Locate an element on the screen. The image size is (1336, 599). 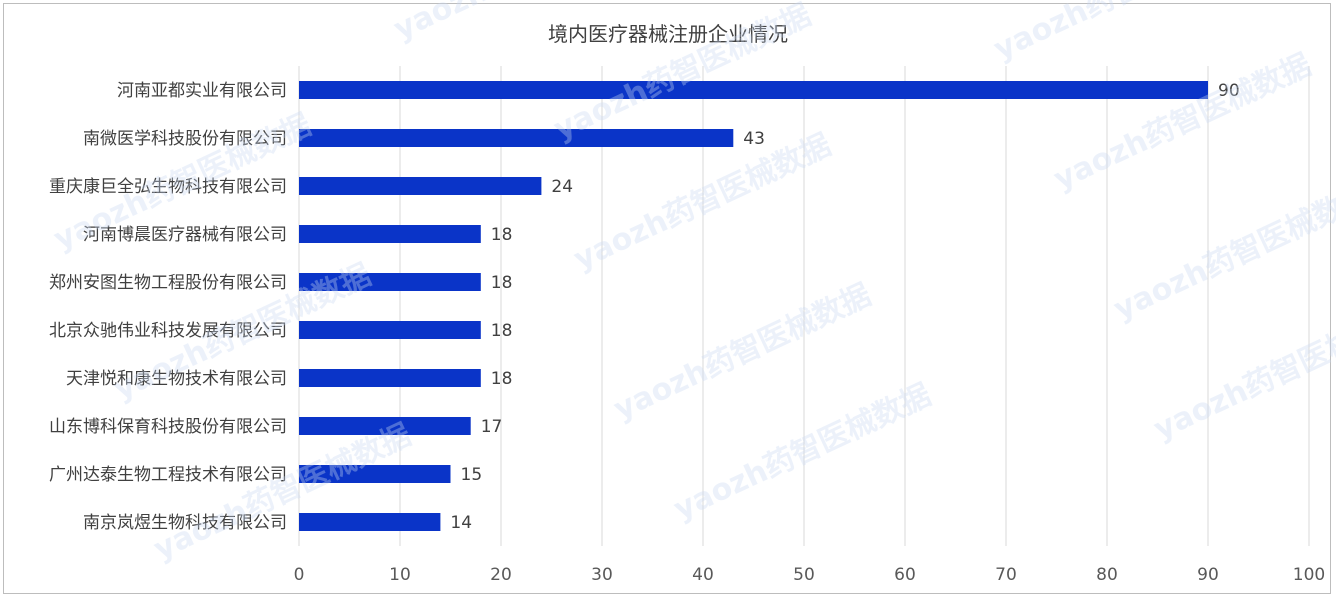
x-tick-label: 50 is located at coordinates (804, 575).